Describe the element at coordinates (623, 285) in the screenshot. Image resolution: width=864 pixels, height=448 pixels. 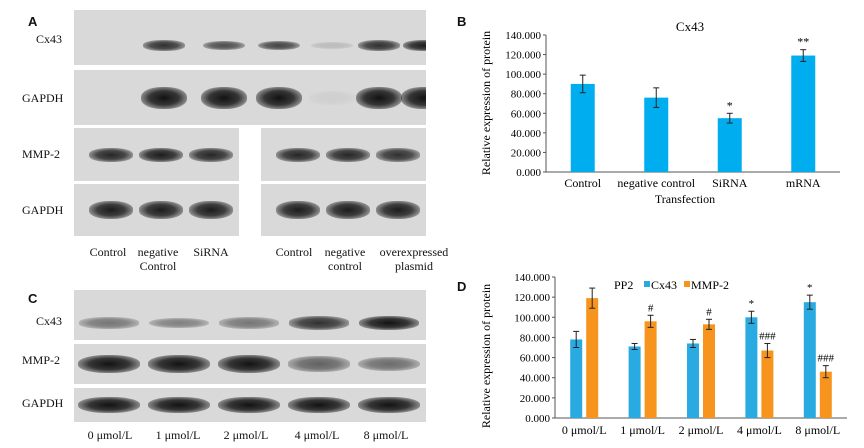
I see `chart-d-title: PP2` at that location.